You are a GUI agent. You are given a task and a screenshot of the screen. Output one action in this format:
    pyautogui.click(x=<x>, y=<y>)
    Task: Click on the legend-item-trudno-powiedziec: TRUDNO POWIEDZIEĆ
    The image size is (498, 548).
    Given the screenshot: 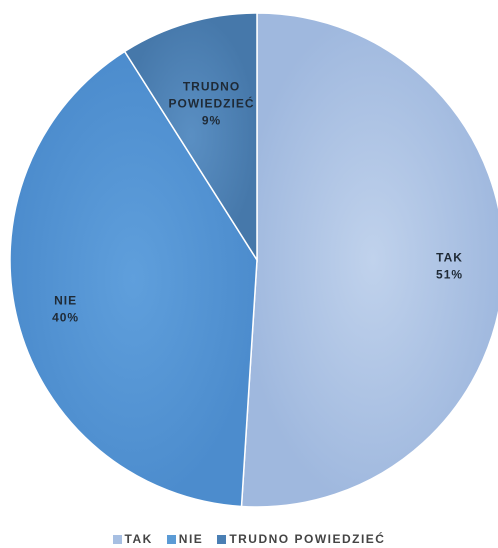 What is the action you would take?
    pyautogui.click(x=301, y=539)
    